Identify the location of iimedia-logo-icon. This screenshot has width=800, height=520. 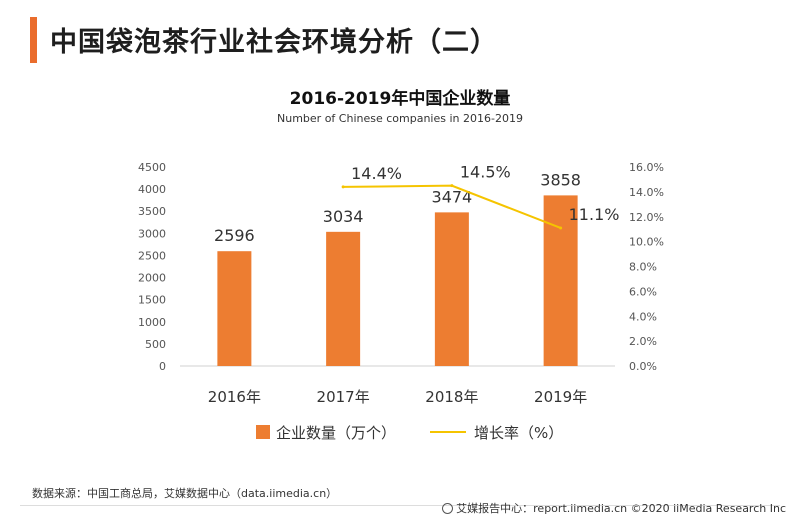
(448, 508).